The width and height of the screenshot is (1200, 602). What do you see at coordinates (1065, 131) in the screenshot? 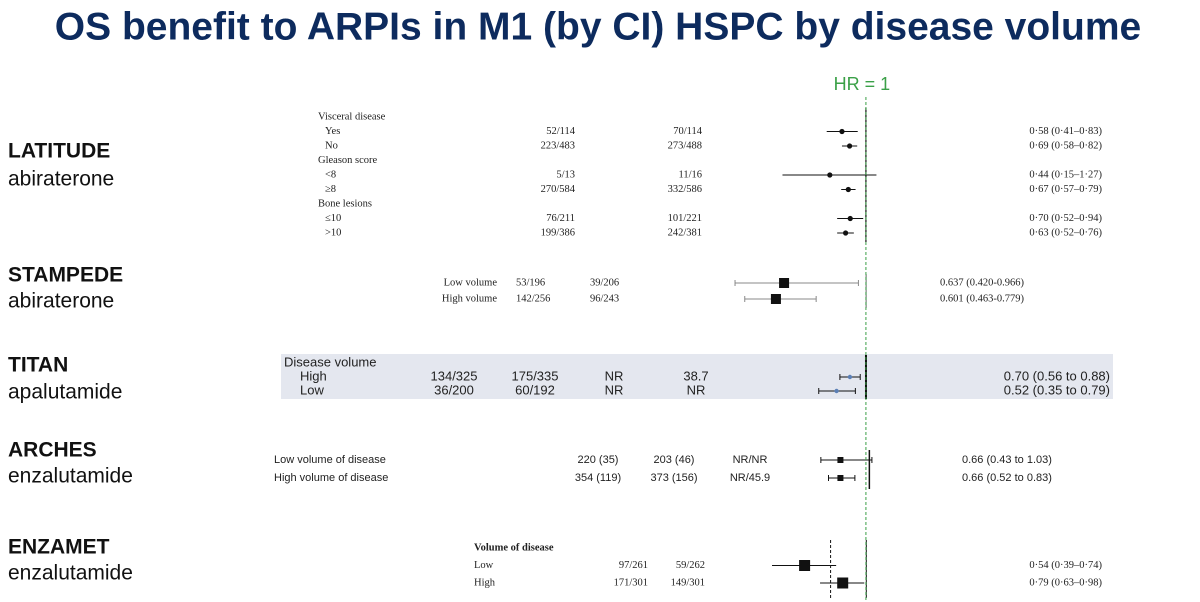
I see `hr-label: 0·58 (0·41–0·83)` at bounding box center [1065, 131].